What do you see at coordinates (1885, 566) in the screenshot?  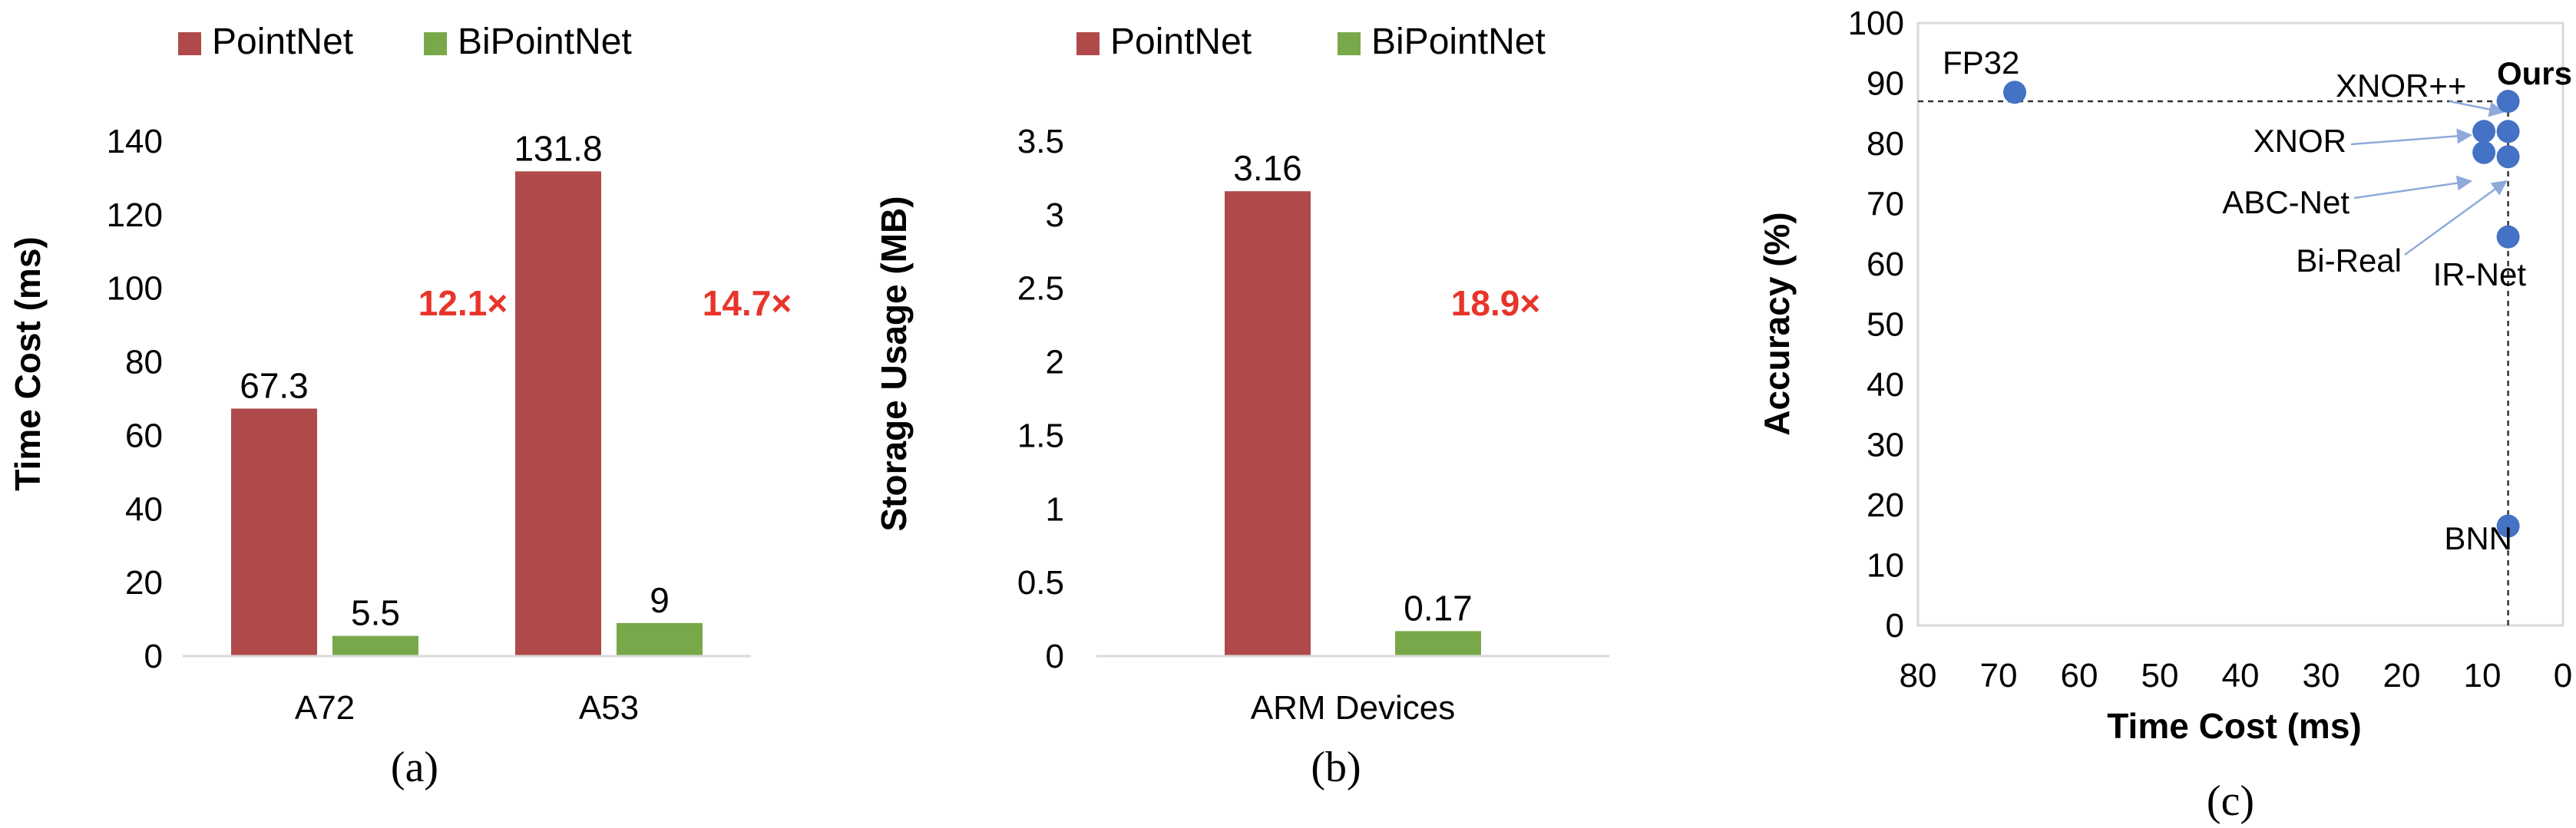 I see `y-tick-label: 10` at bounding box center [1885, 566].